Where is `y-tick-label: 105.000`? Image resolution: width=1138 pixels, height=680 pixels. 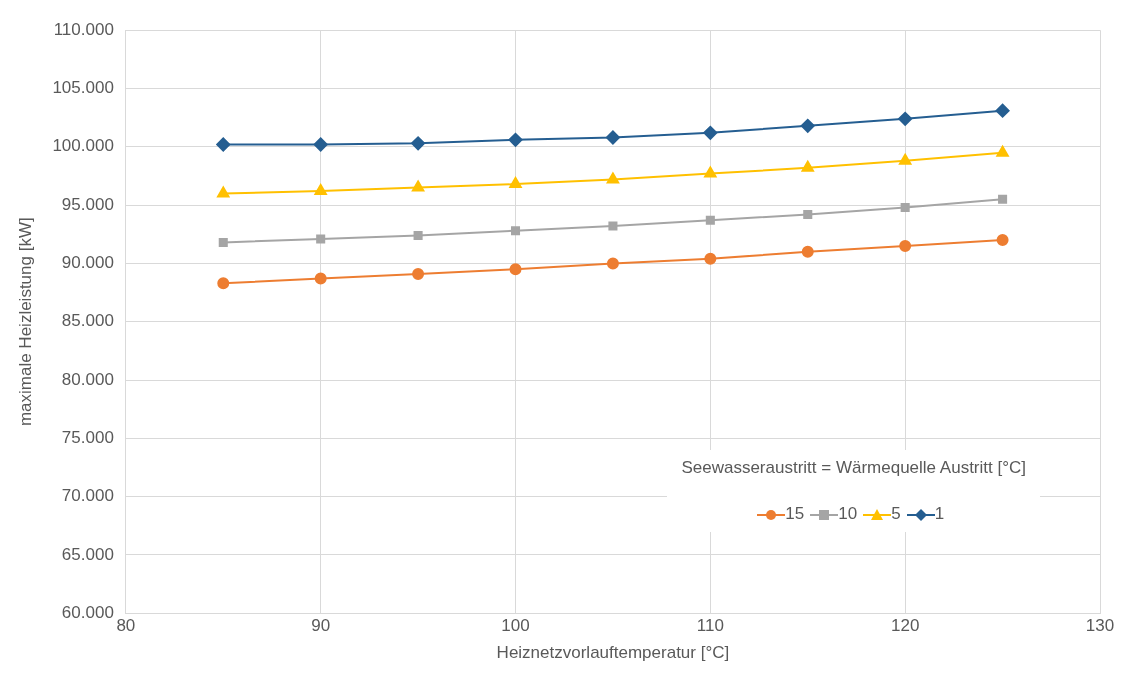
y-tick-label: 105.000 is located at coordinates (83, 88).